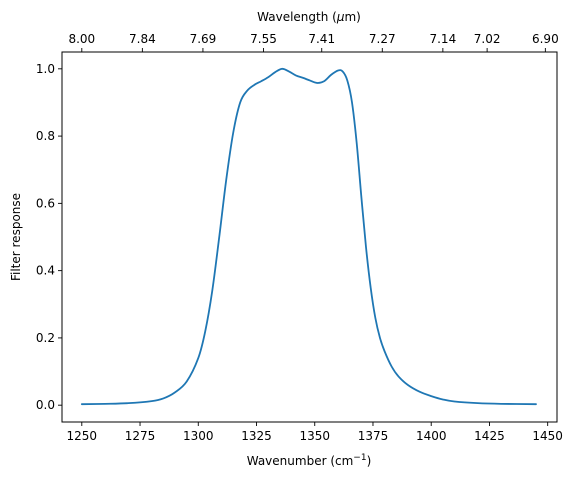 This screenshot has height=480, width=574. What do you see at coordinates (321, 39) in the screenshot?
I see `top-x-tick-label: 7.41` at bounding box center [321, 39].